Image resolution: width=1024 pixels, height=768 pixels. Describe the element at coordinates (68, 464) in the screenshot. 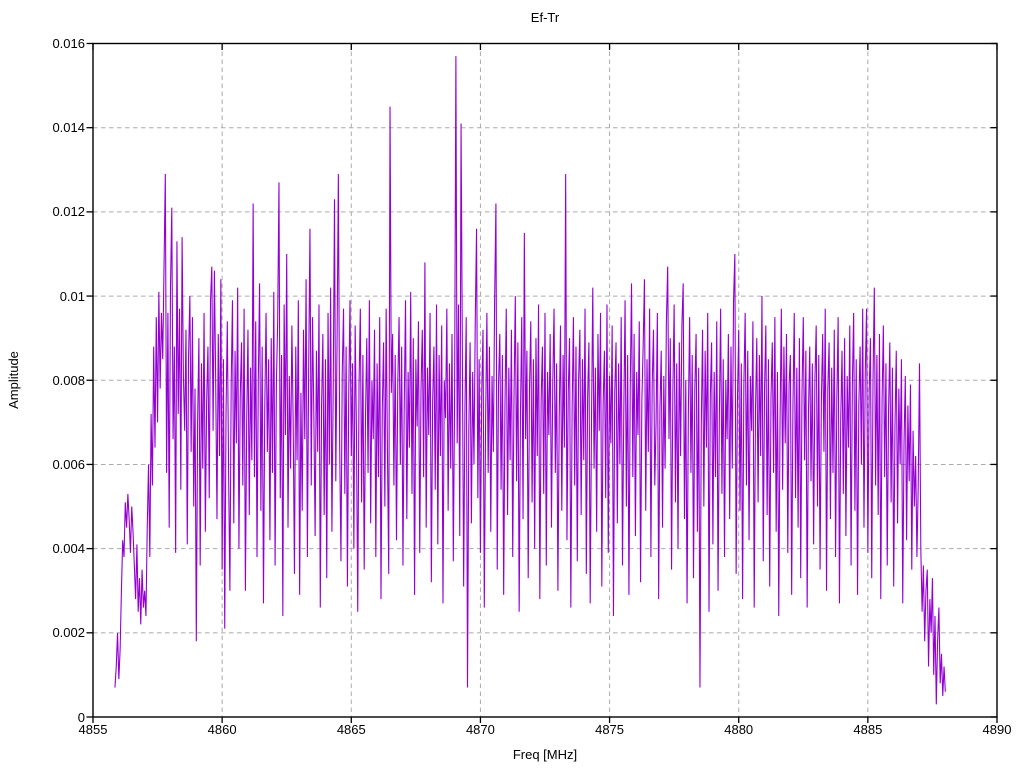

I see `y-tick-label: 0.006` at that location.